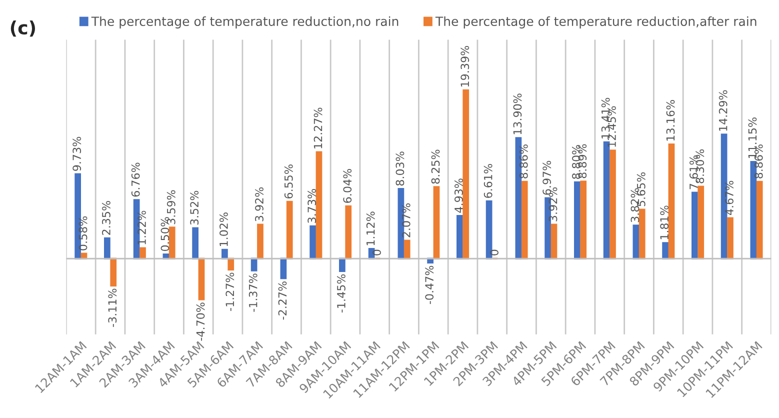 The width and height of the screenshot is (779, 418). Describe the element at coordinates (488, 181) in the screenshot. I see `data-label: 6.61%` at that location.